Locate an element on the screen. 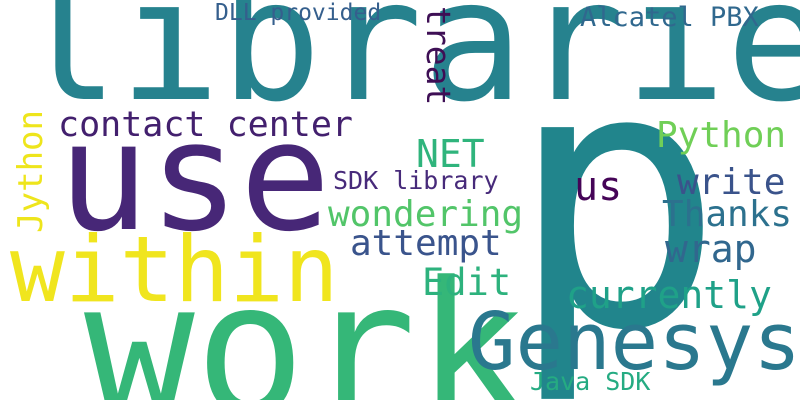  word-jython: Jython is located at coordinates (31, 171).